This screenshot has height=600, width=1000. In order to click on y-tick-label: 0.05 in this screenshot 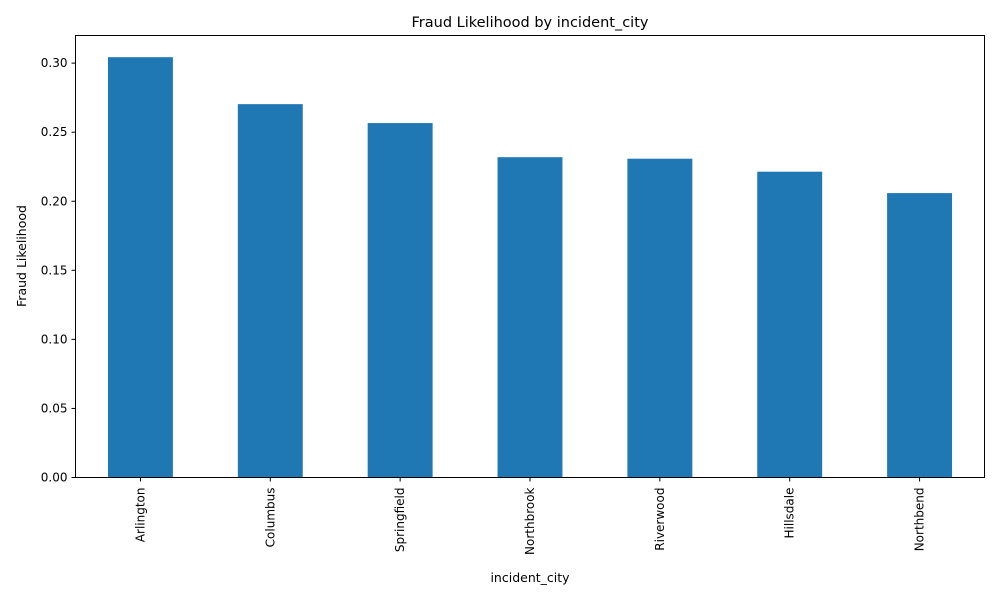, I will do `click(54, 408)`.